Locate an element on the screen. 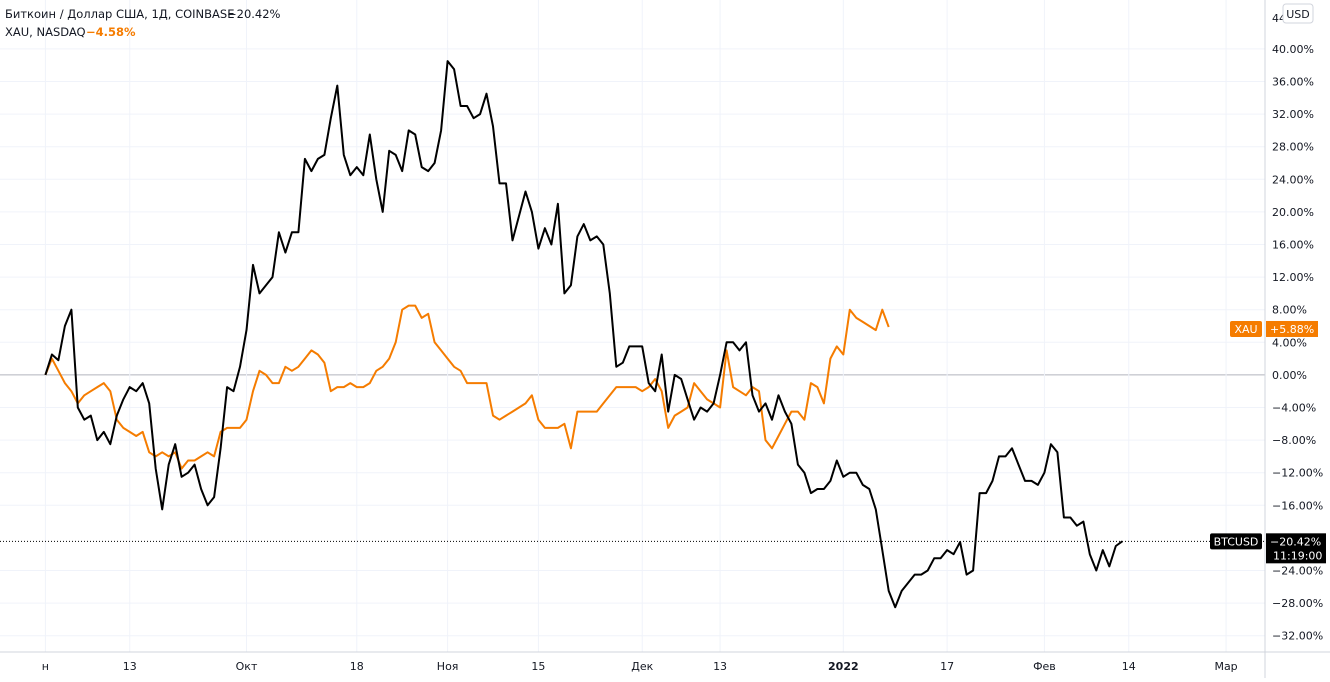 The height and width of the screenshot is (682, 1330). xau-value-label: +5.88% is located at coordinates (1292, 329).